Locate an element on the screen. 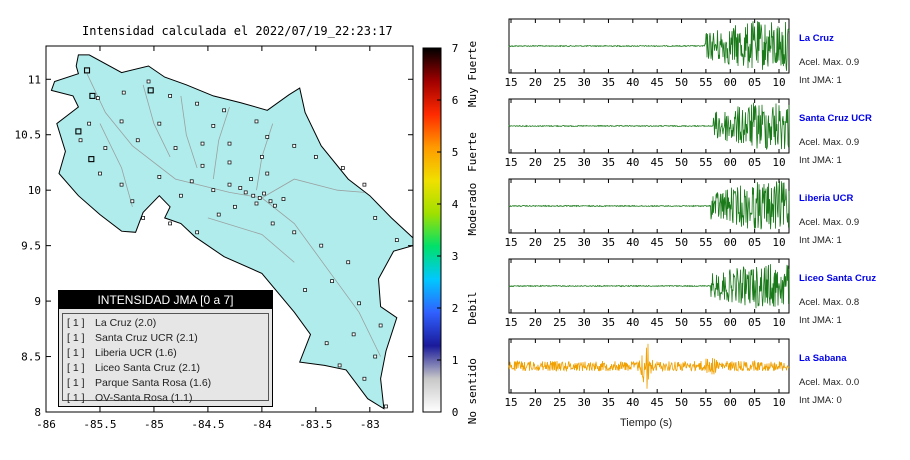  y-tick-label: 9.5 is located at coordinates (31, 246).